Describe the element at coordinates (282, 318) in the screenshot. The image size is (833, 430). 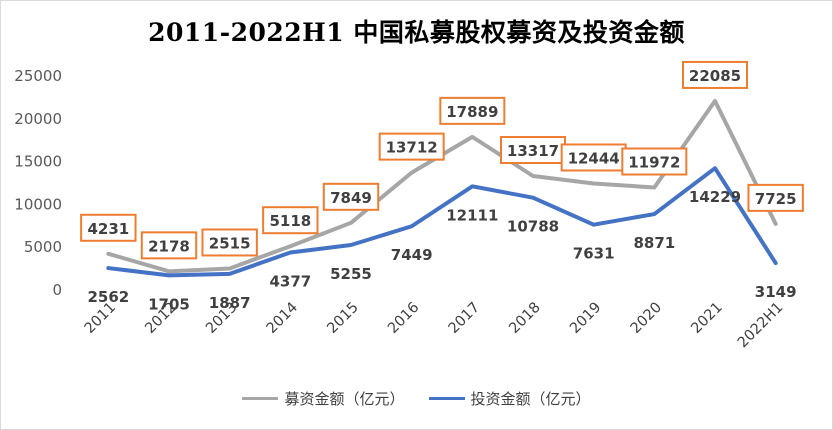
I see `x-tick-label: 2014` at that location.